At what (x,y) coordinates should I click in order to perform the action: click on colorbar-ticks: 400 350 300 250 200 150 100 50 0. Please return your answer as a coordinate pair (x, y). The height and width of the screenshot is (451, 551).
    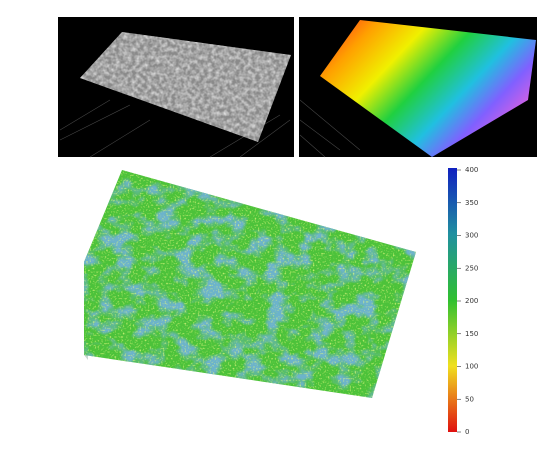
    Looking at the image, I should click on (467, 301).